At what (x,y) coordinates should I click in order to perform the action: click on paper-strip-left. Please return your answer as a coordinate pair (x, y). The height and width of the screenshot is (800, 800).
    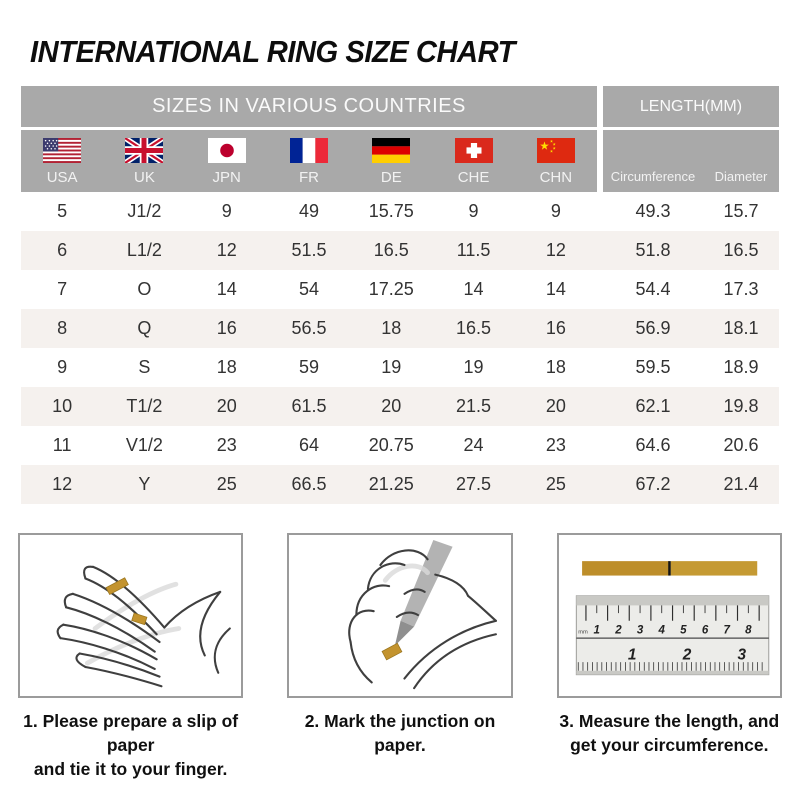
    Looking at the image, I should click on (625, 568).